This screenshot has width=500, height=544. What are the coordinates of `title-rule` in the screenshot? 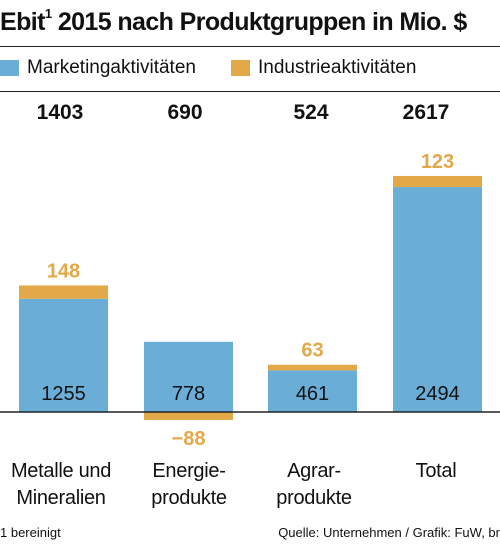 It's located at (250, 46).